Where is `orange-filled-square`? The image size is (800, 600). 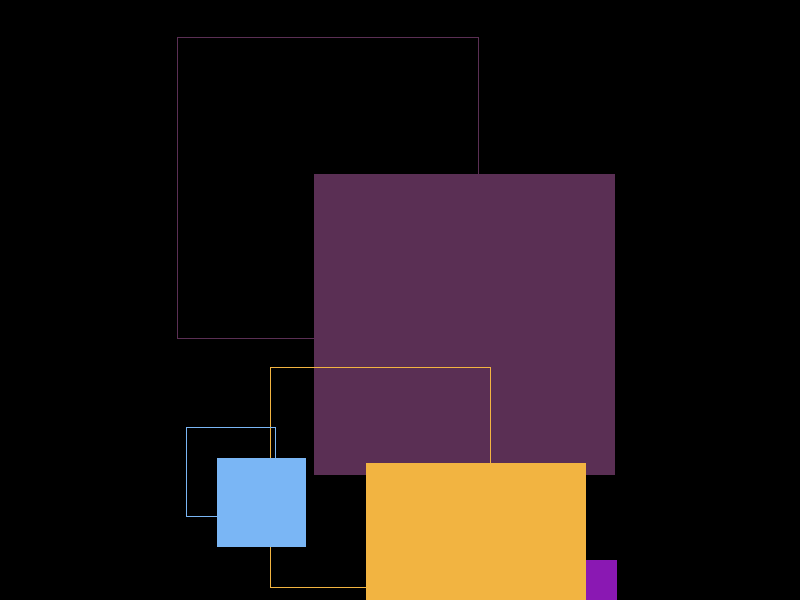 orange-filled-square is located at coordinates (476, 531).